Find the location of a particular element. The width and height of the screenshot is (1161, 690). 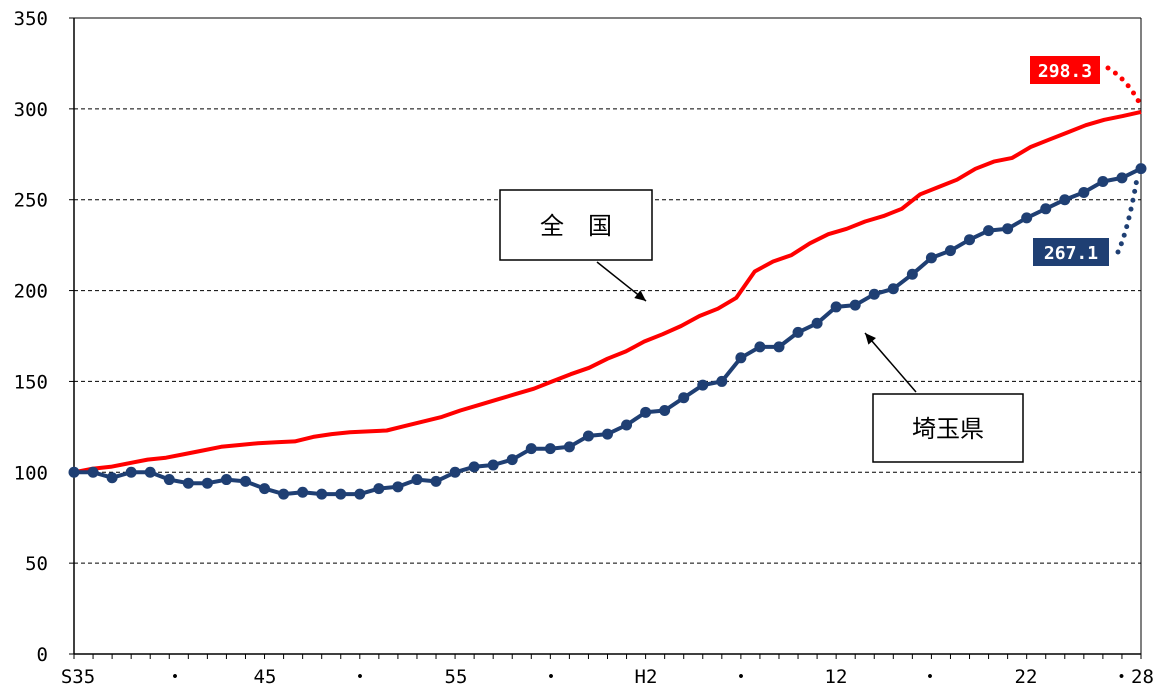

end-label: 267.1 is located at coordinates (1071, 253).